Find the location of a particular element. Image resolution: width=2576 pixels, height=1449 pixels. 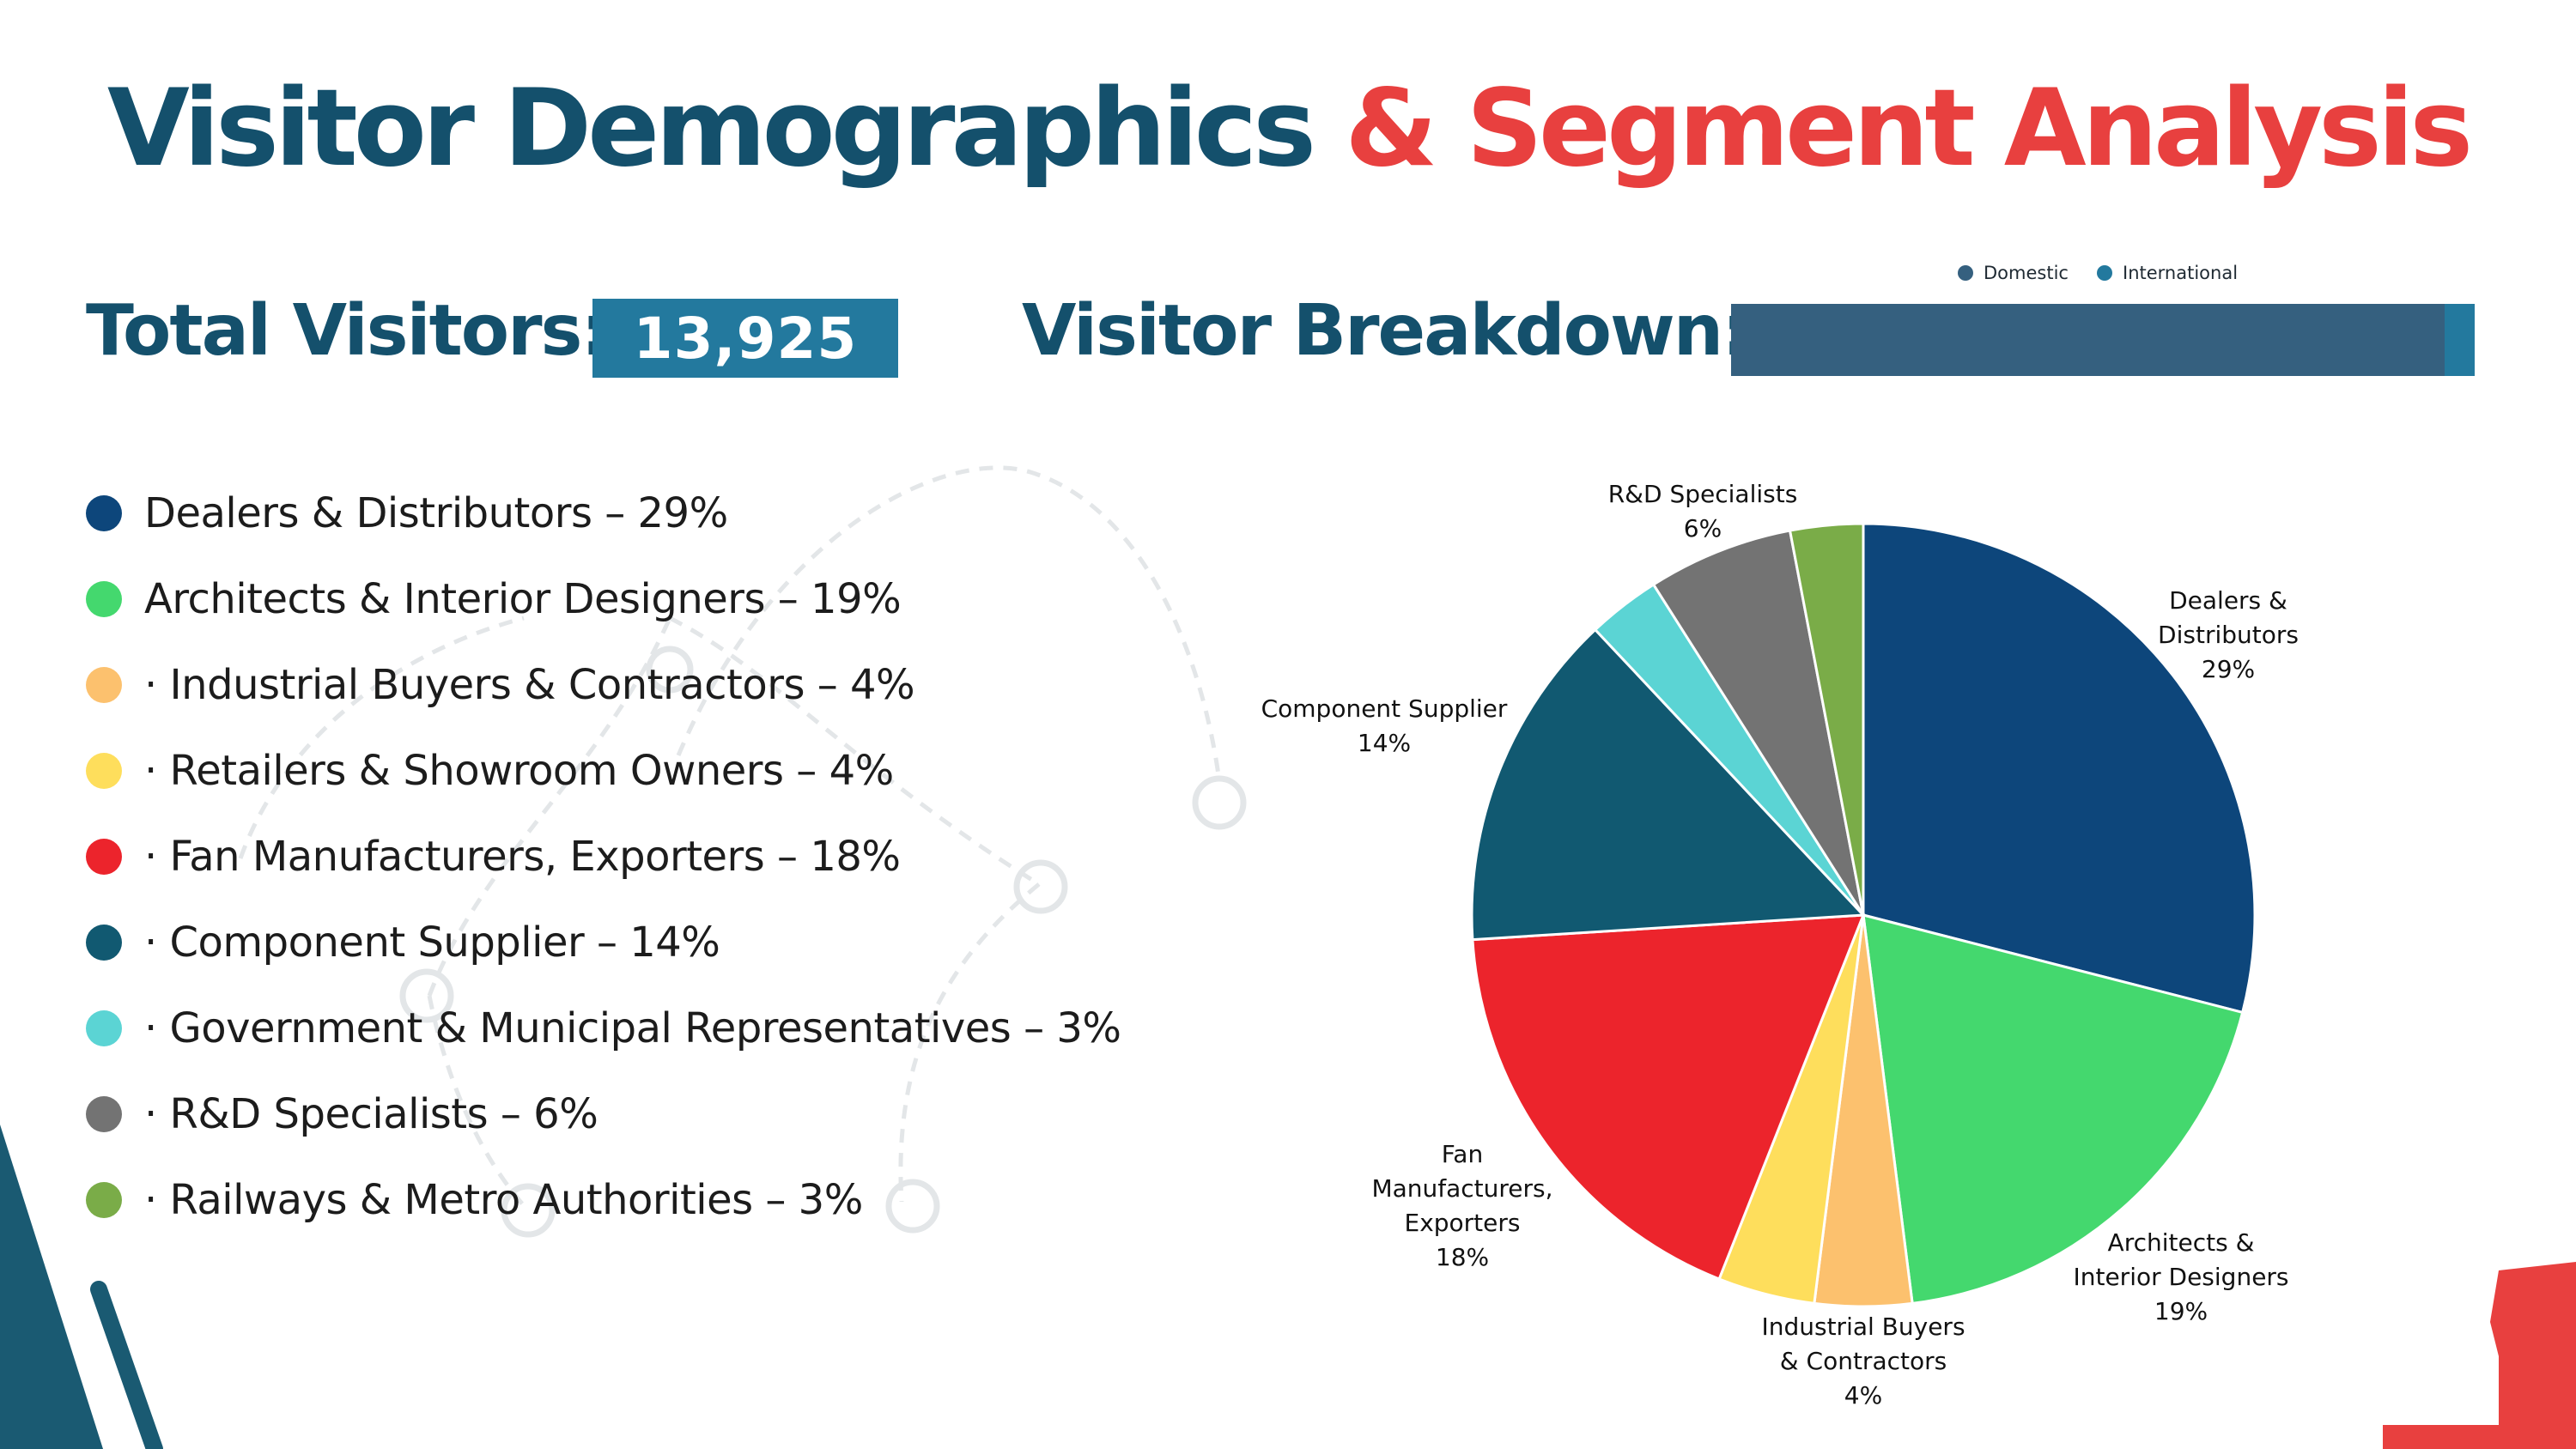

total-visitors-value: 13,925 is located at coordinates (745, 338).